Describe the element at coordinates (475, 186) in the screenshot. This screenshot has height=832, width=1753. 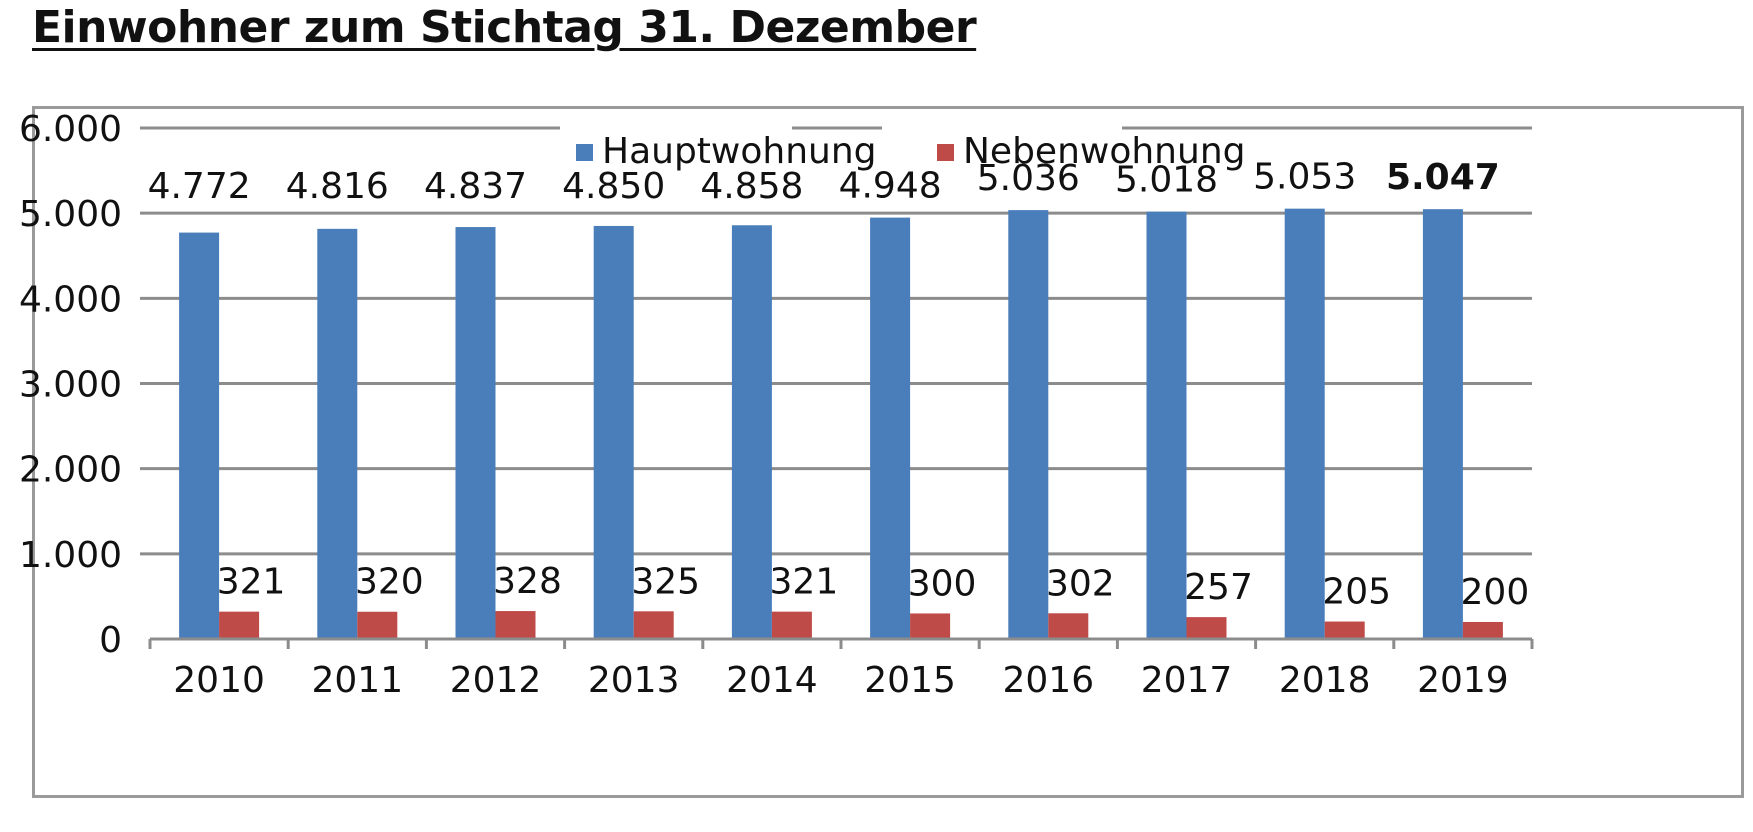
I see `data-label-hauptwohnung: 4.837` at that location.